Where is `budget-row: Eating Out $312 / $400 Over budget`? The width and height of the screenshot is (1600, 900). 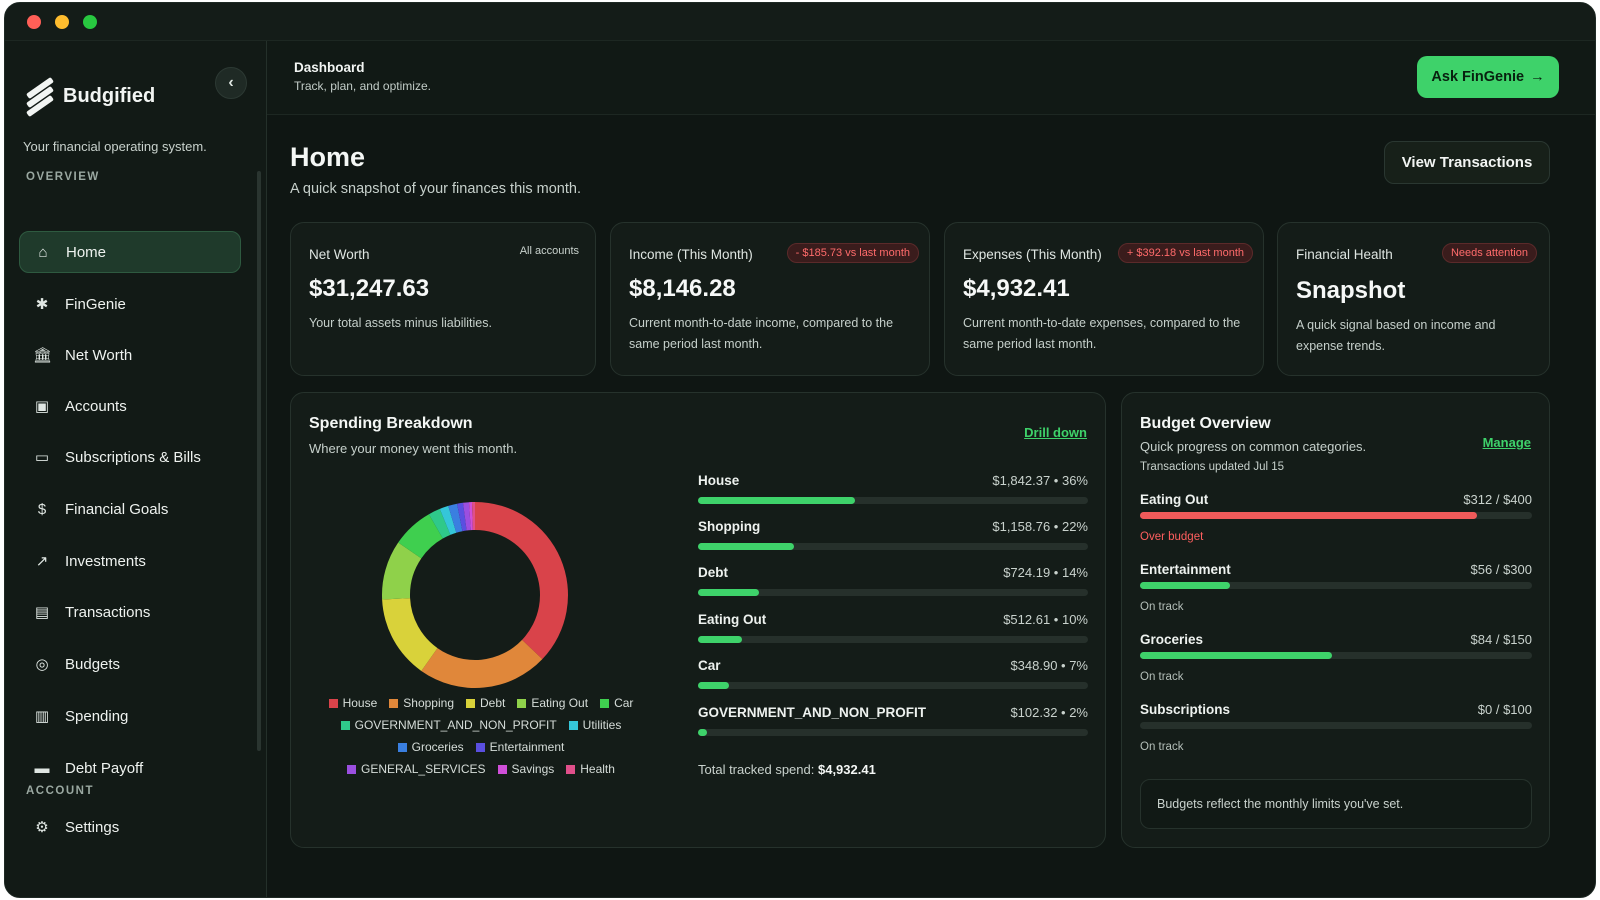
budget-row: Eating Out $312 / $400 Over budget is located at coordinates (1336, 524).